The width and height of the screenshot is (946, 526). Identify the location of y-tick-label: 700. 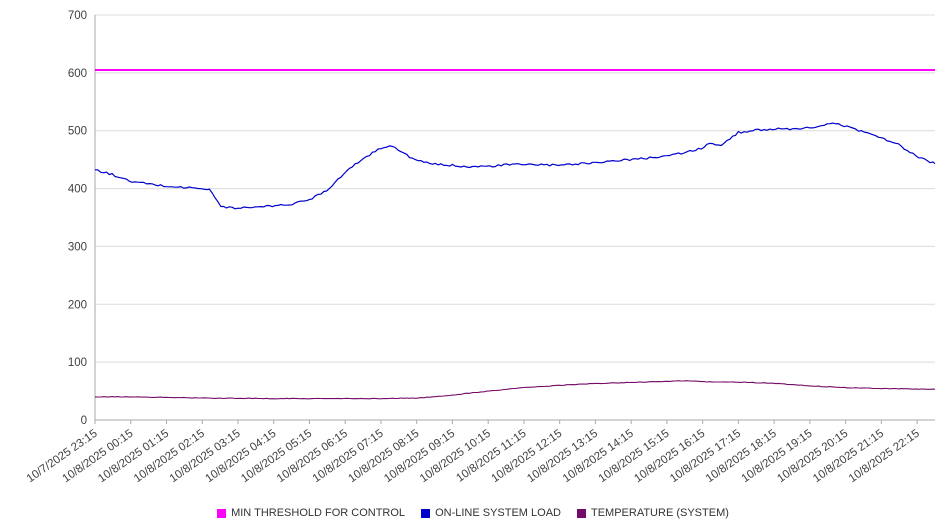
(77, 16).